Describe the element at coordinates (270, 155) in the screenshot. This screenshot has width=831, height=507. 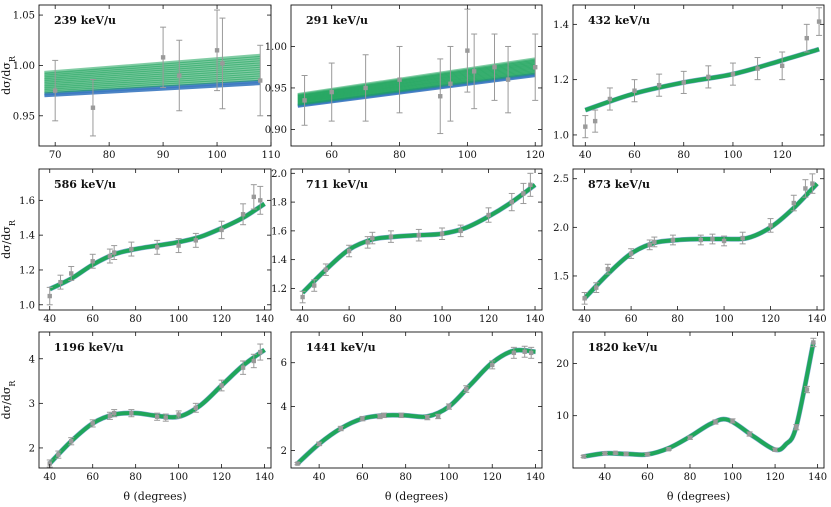
I see `x-tick-label: 110` at that location.